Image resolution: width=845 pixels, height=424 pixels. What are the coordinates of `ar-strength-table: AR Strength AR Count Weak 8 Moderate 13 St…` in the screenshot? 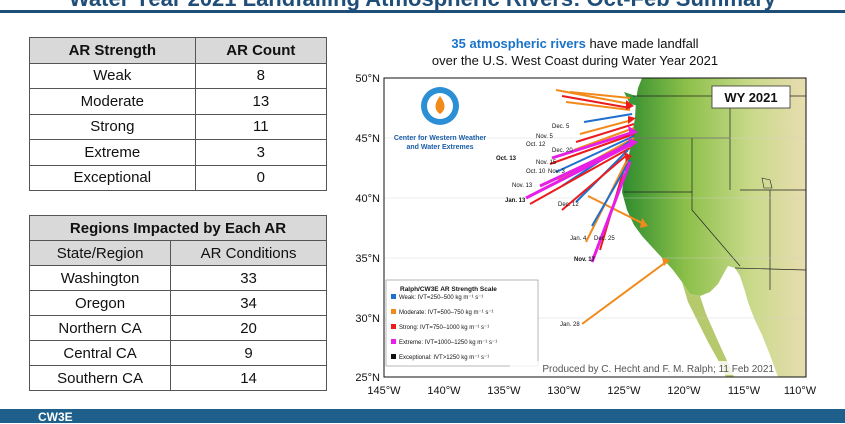 It's located at (178, 114).